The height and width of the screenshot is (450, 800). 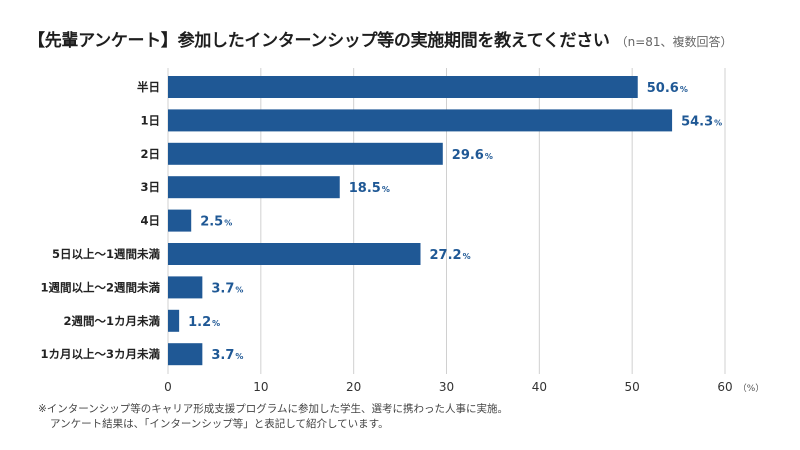 What do you see at coordinates (168, 387) in the screenshot?
I see `x-tick-label: 0` at bounding box center [168, 387].